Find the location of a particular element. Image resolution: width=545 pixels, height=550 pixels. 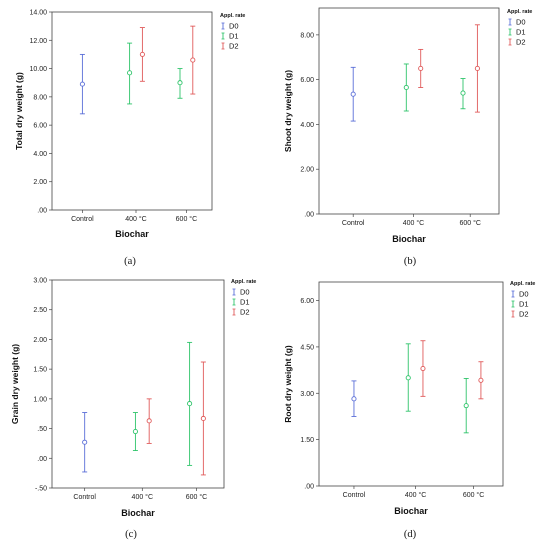

y-tick-label: .50 is located at coordinates (42, 429).